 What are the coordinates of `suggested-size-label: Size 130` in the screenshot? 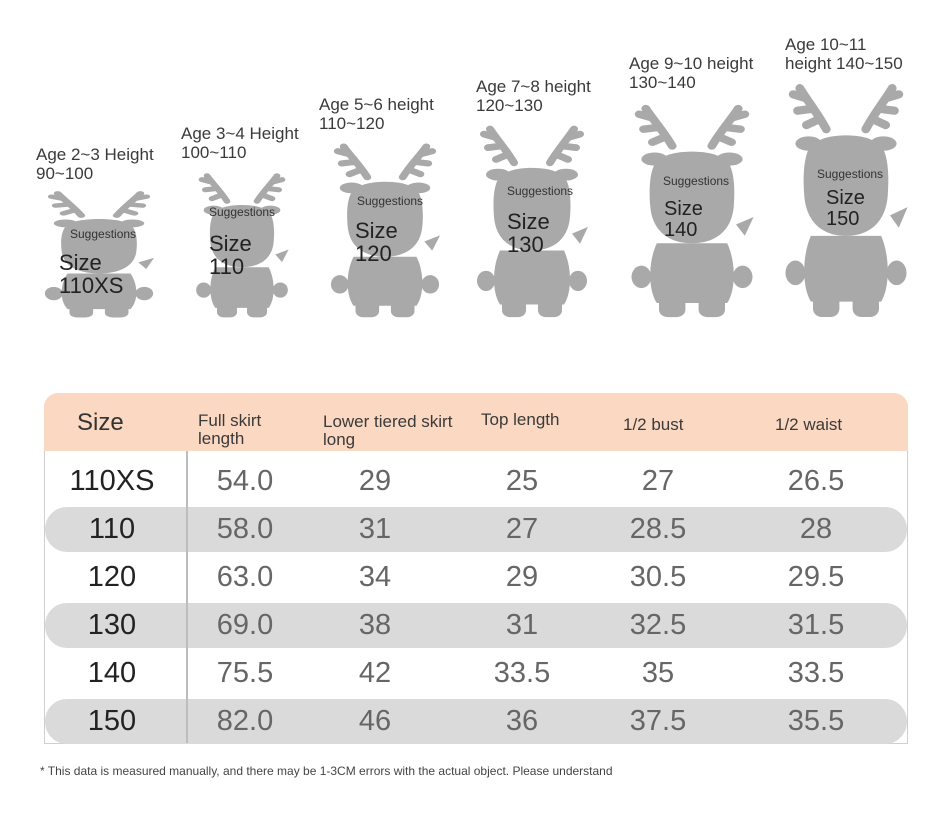 It's located at (528, 233).